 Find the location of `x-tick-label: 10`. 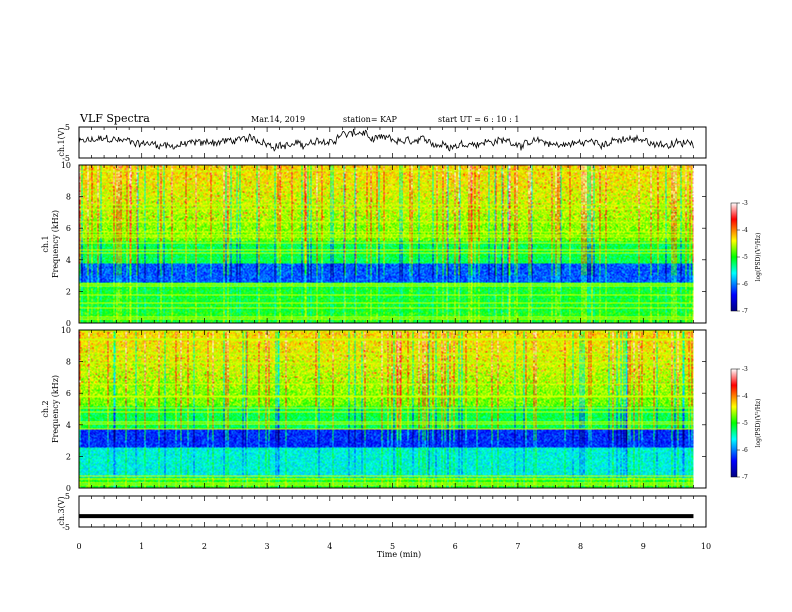

x-tick-label: 10 is located at coordinates (706, 546).